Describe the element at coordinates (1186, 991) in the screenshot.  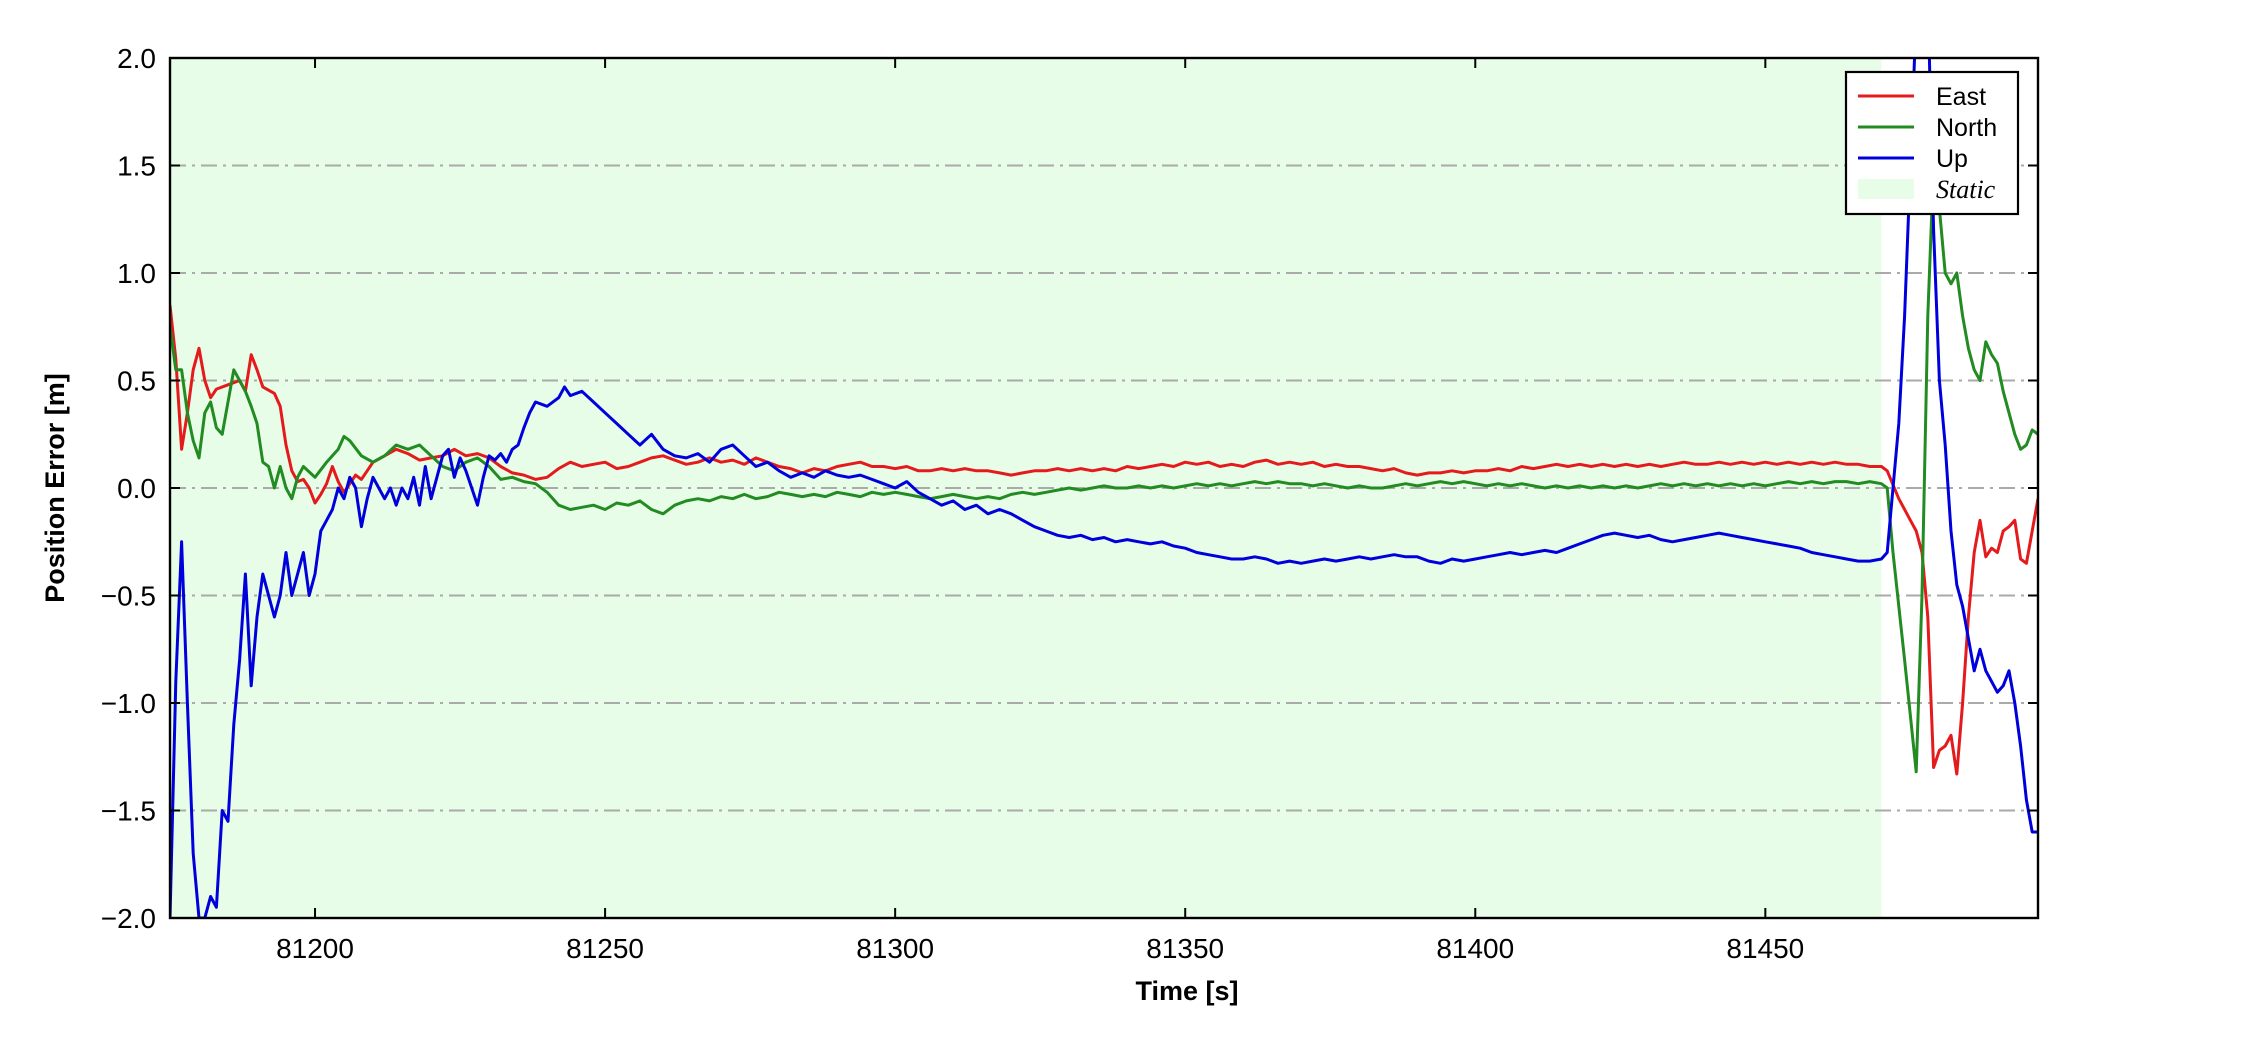
I see `x-axis-label: Time [s]` at that location.